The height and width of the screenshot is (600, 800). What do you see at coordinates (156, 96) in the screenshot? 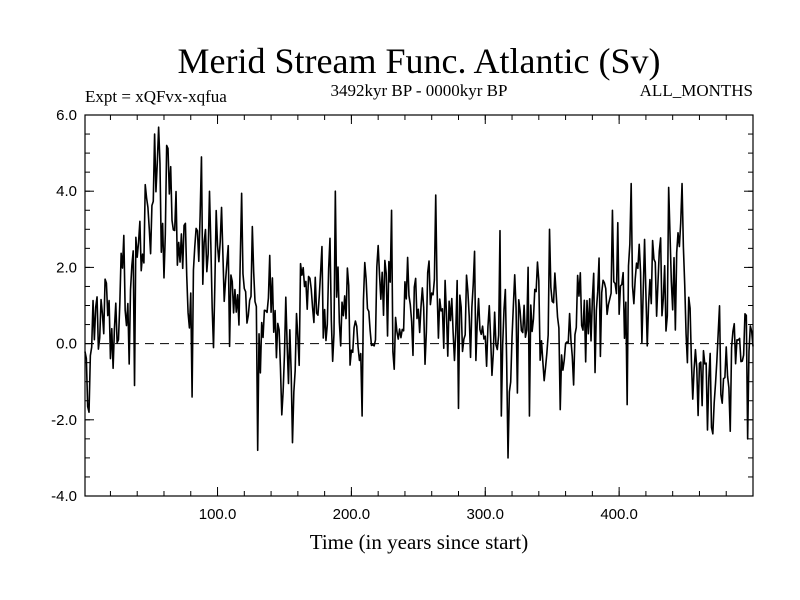
I see `subtitle-left: Expt = xQFvx-xqfua` at bounding box center [156, 96].